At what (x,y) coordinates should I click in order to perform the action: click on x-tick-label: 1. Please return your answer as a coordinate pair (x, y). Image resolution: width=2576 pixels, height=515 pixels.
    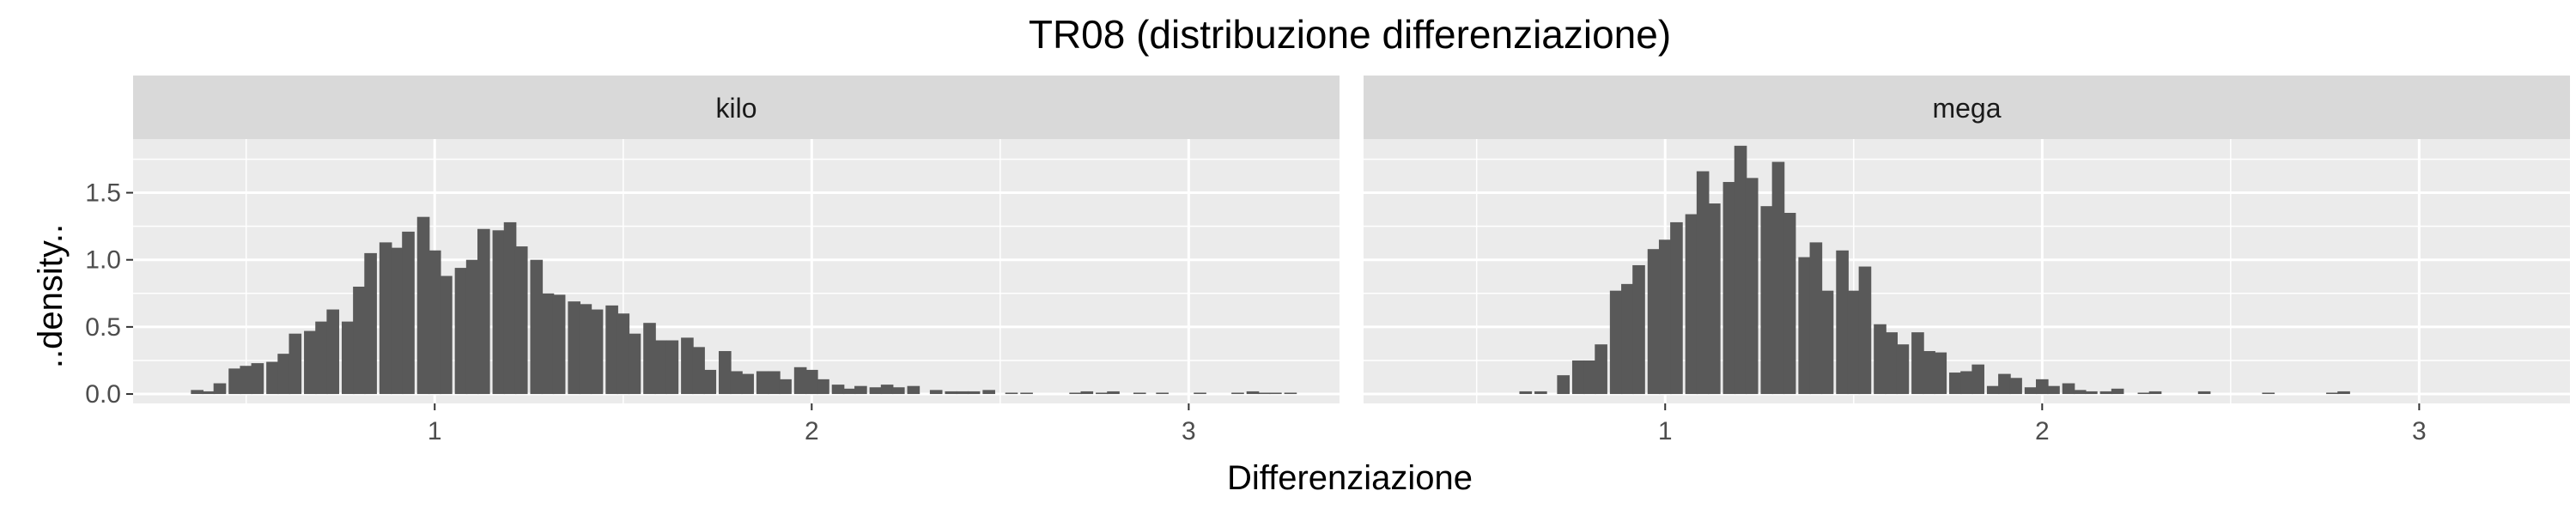
    Looking at the image, I should click on (1665, 431).